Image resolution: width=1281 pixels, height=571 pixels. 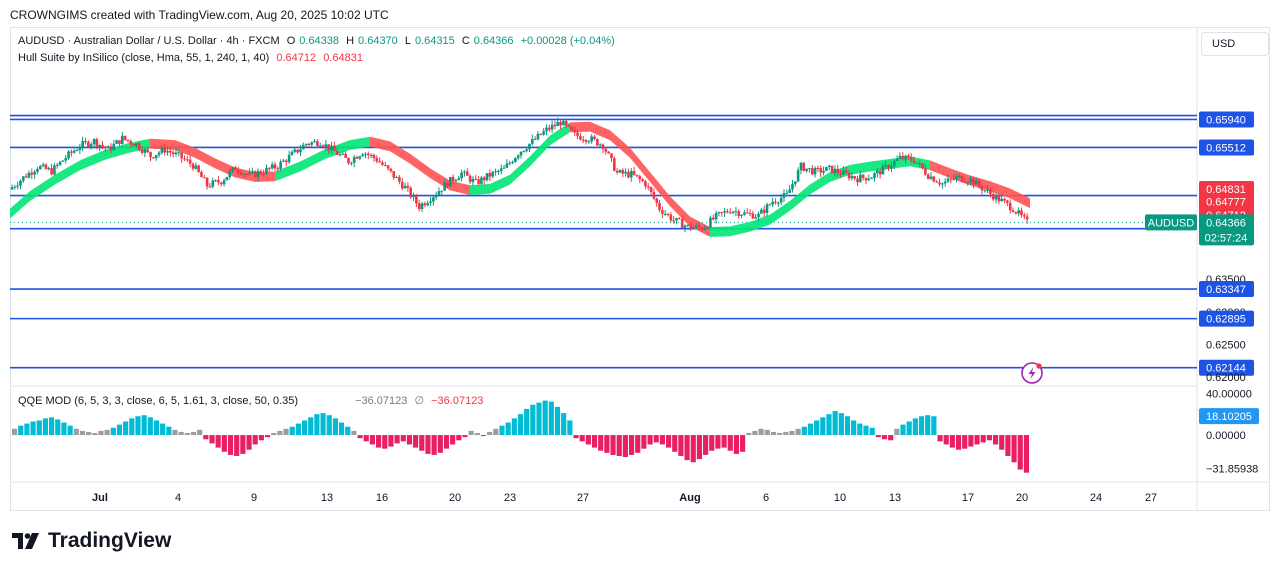 I want to click on price-axis-label: 0.65512, so click(x=1226, y=148).